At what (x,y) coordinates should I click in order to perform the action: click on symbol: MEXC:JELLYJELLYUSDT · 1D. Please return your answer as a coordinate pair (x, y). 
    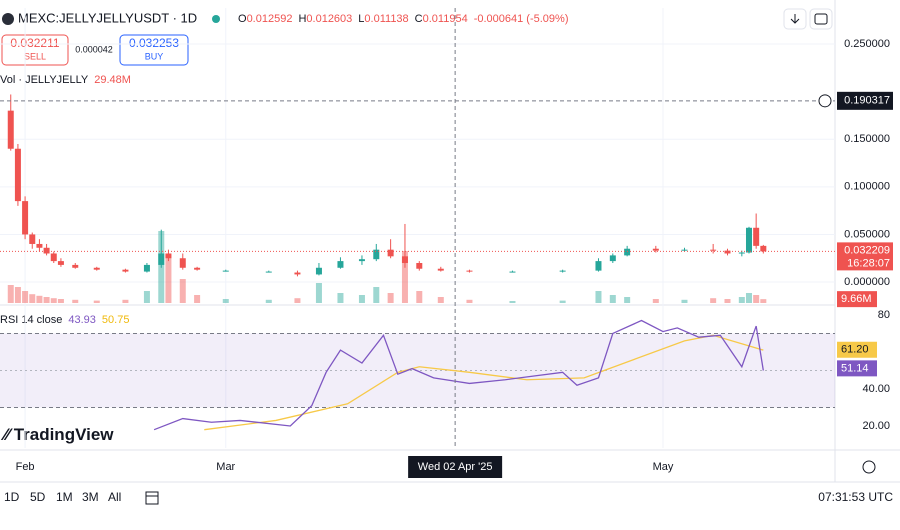
    Looking at the image, I should click on (107, 17).